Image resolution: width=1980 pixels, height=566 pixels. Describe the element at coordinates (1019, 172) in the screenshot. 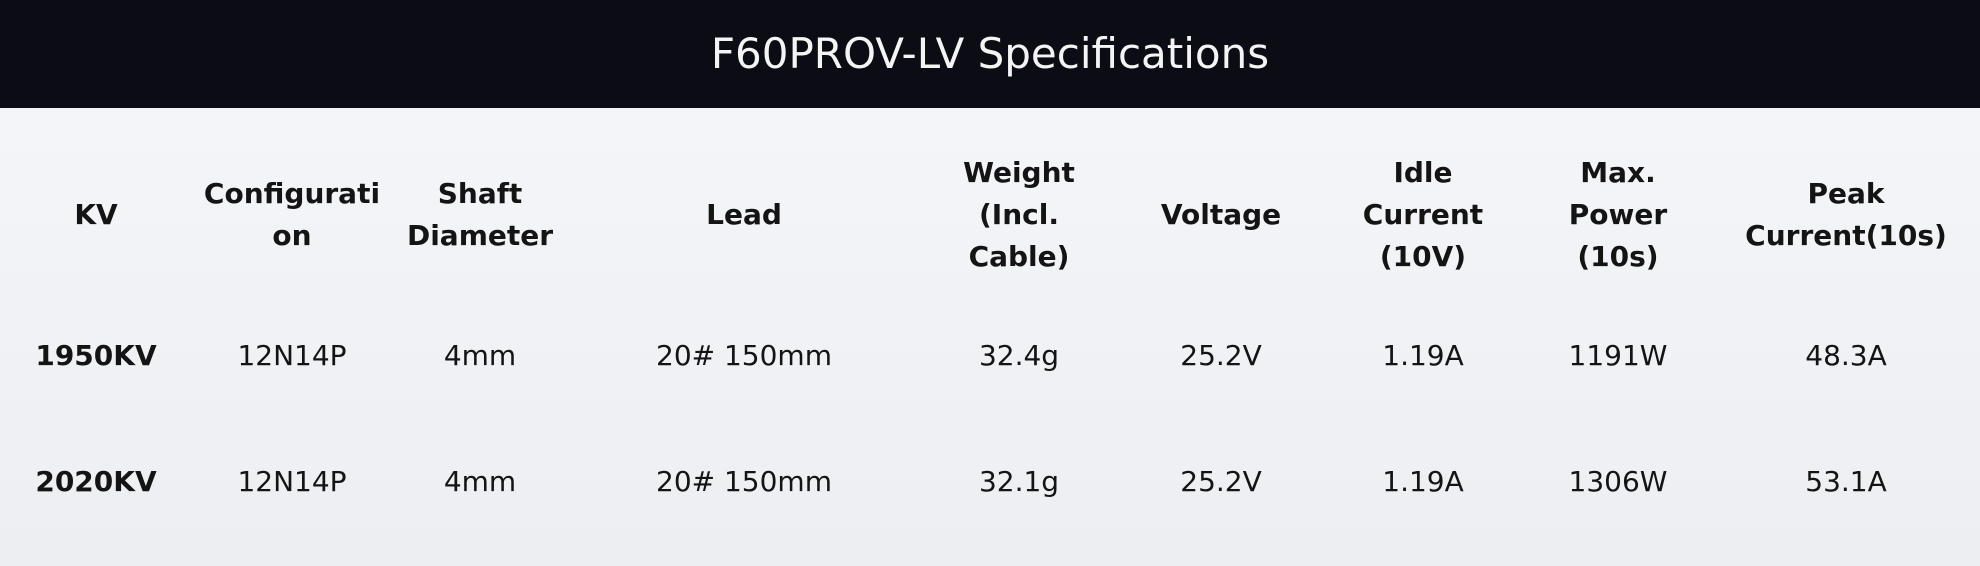

I see `header-line: Weight` at that location.